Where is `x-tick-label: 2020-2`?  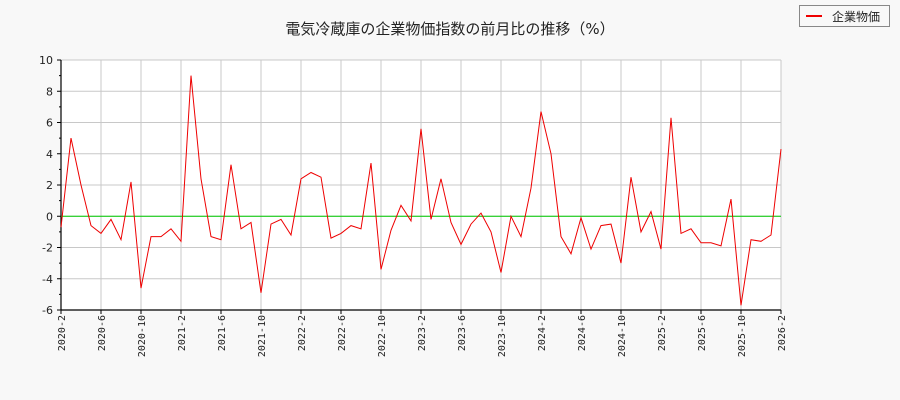 x-tick-label: 2020-2 is located at coordinates (62, 333).